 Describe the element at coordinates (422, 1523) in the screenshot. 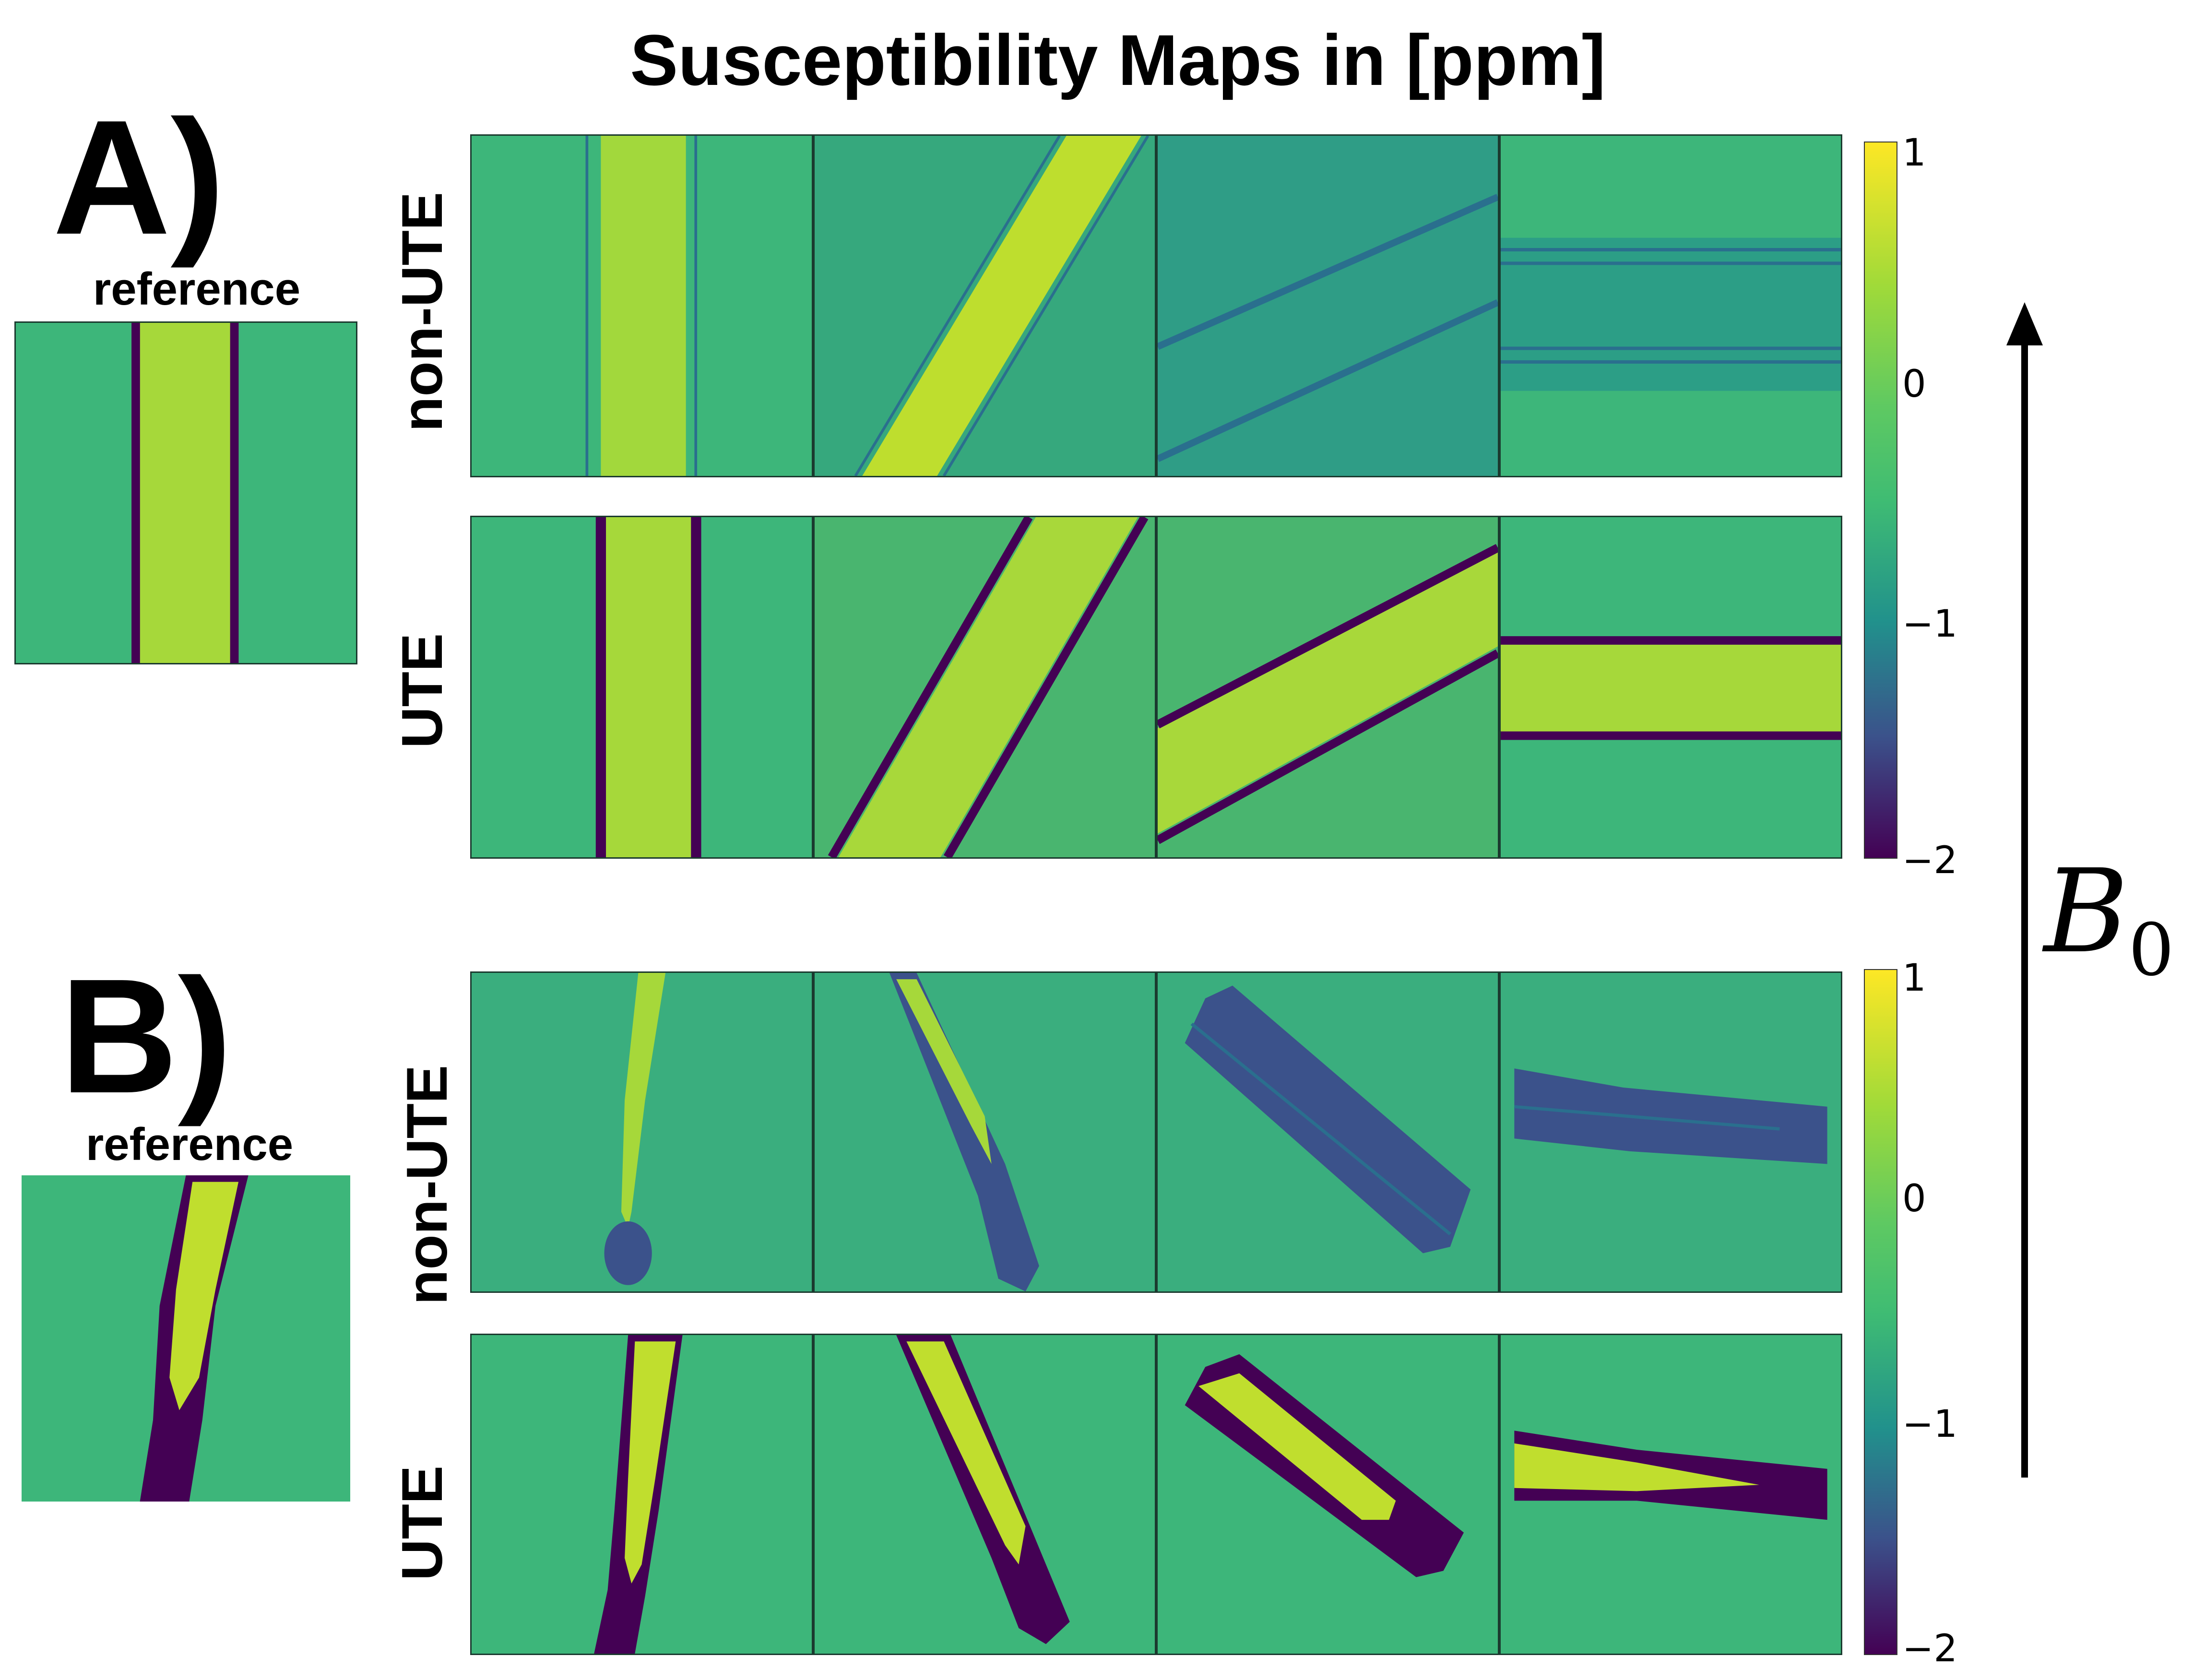

I see `panel-b-row-label-ute: UTE` at that location.